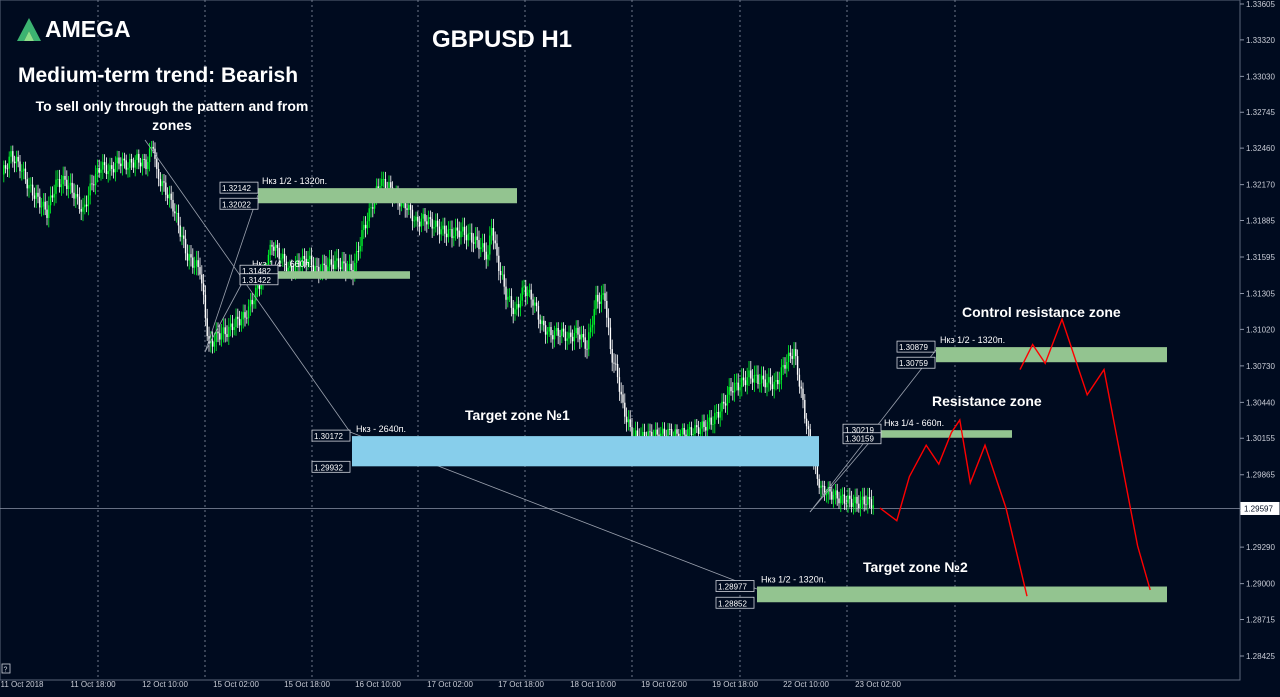 Image resolution: width=1280 pixels, height=697 pixels. Describe the element at coordinates (517, 415) in the screenshot. I see `annotation-label: Target zone №1` at that location.